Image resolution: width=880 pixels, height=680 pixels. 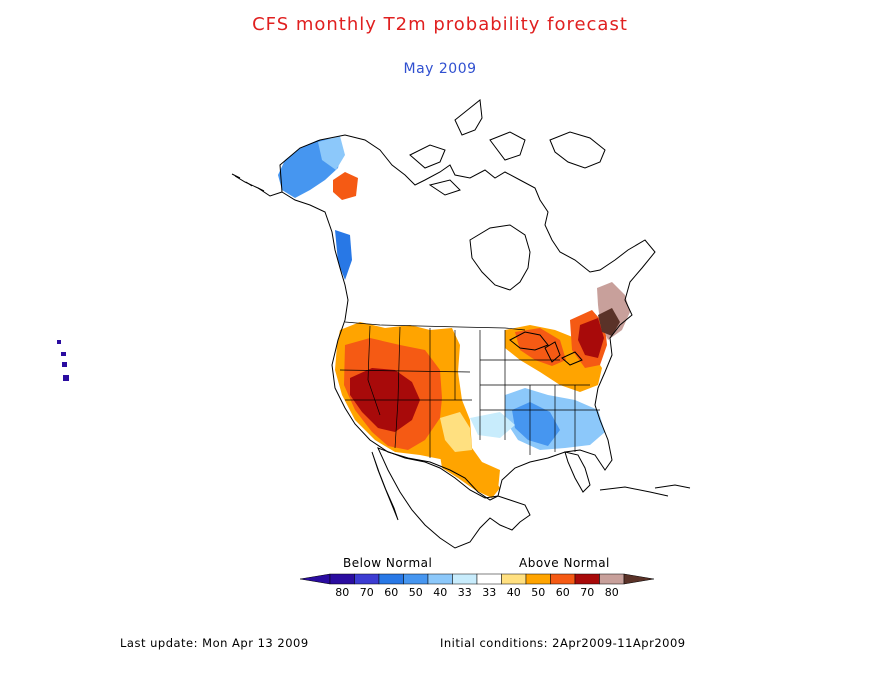 What do you see at coordinates (564, 563) in the screenshot?
I see `legend-above-label: Above Normal` at bounding box center [564, 563].